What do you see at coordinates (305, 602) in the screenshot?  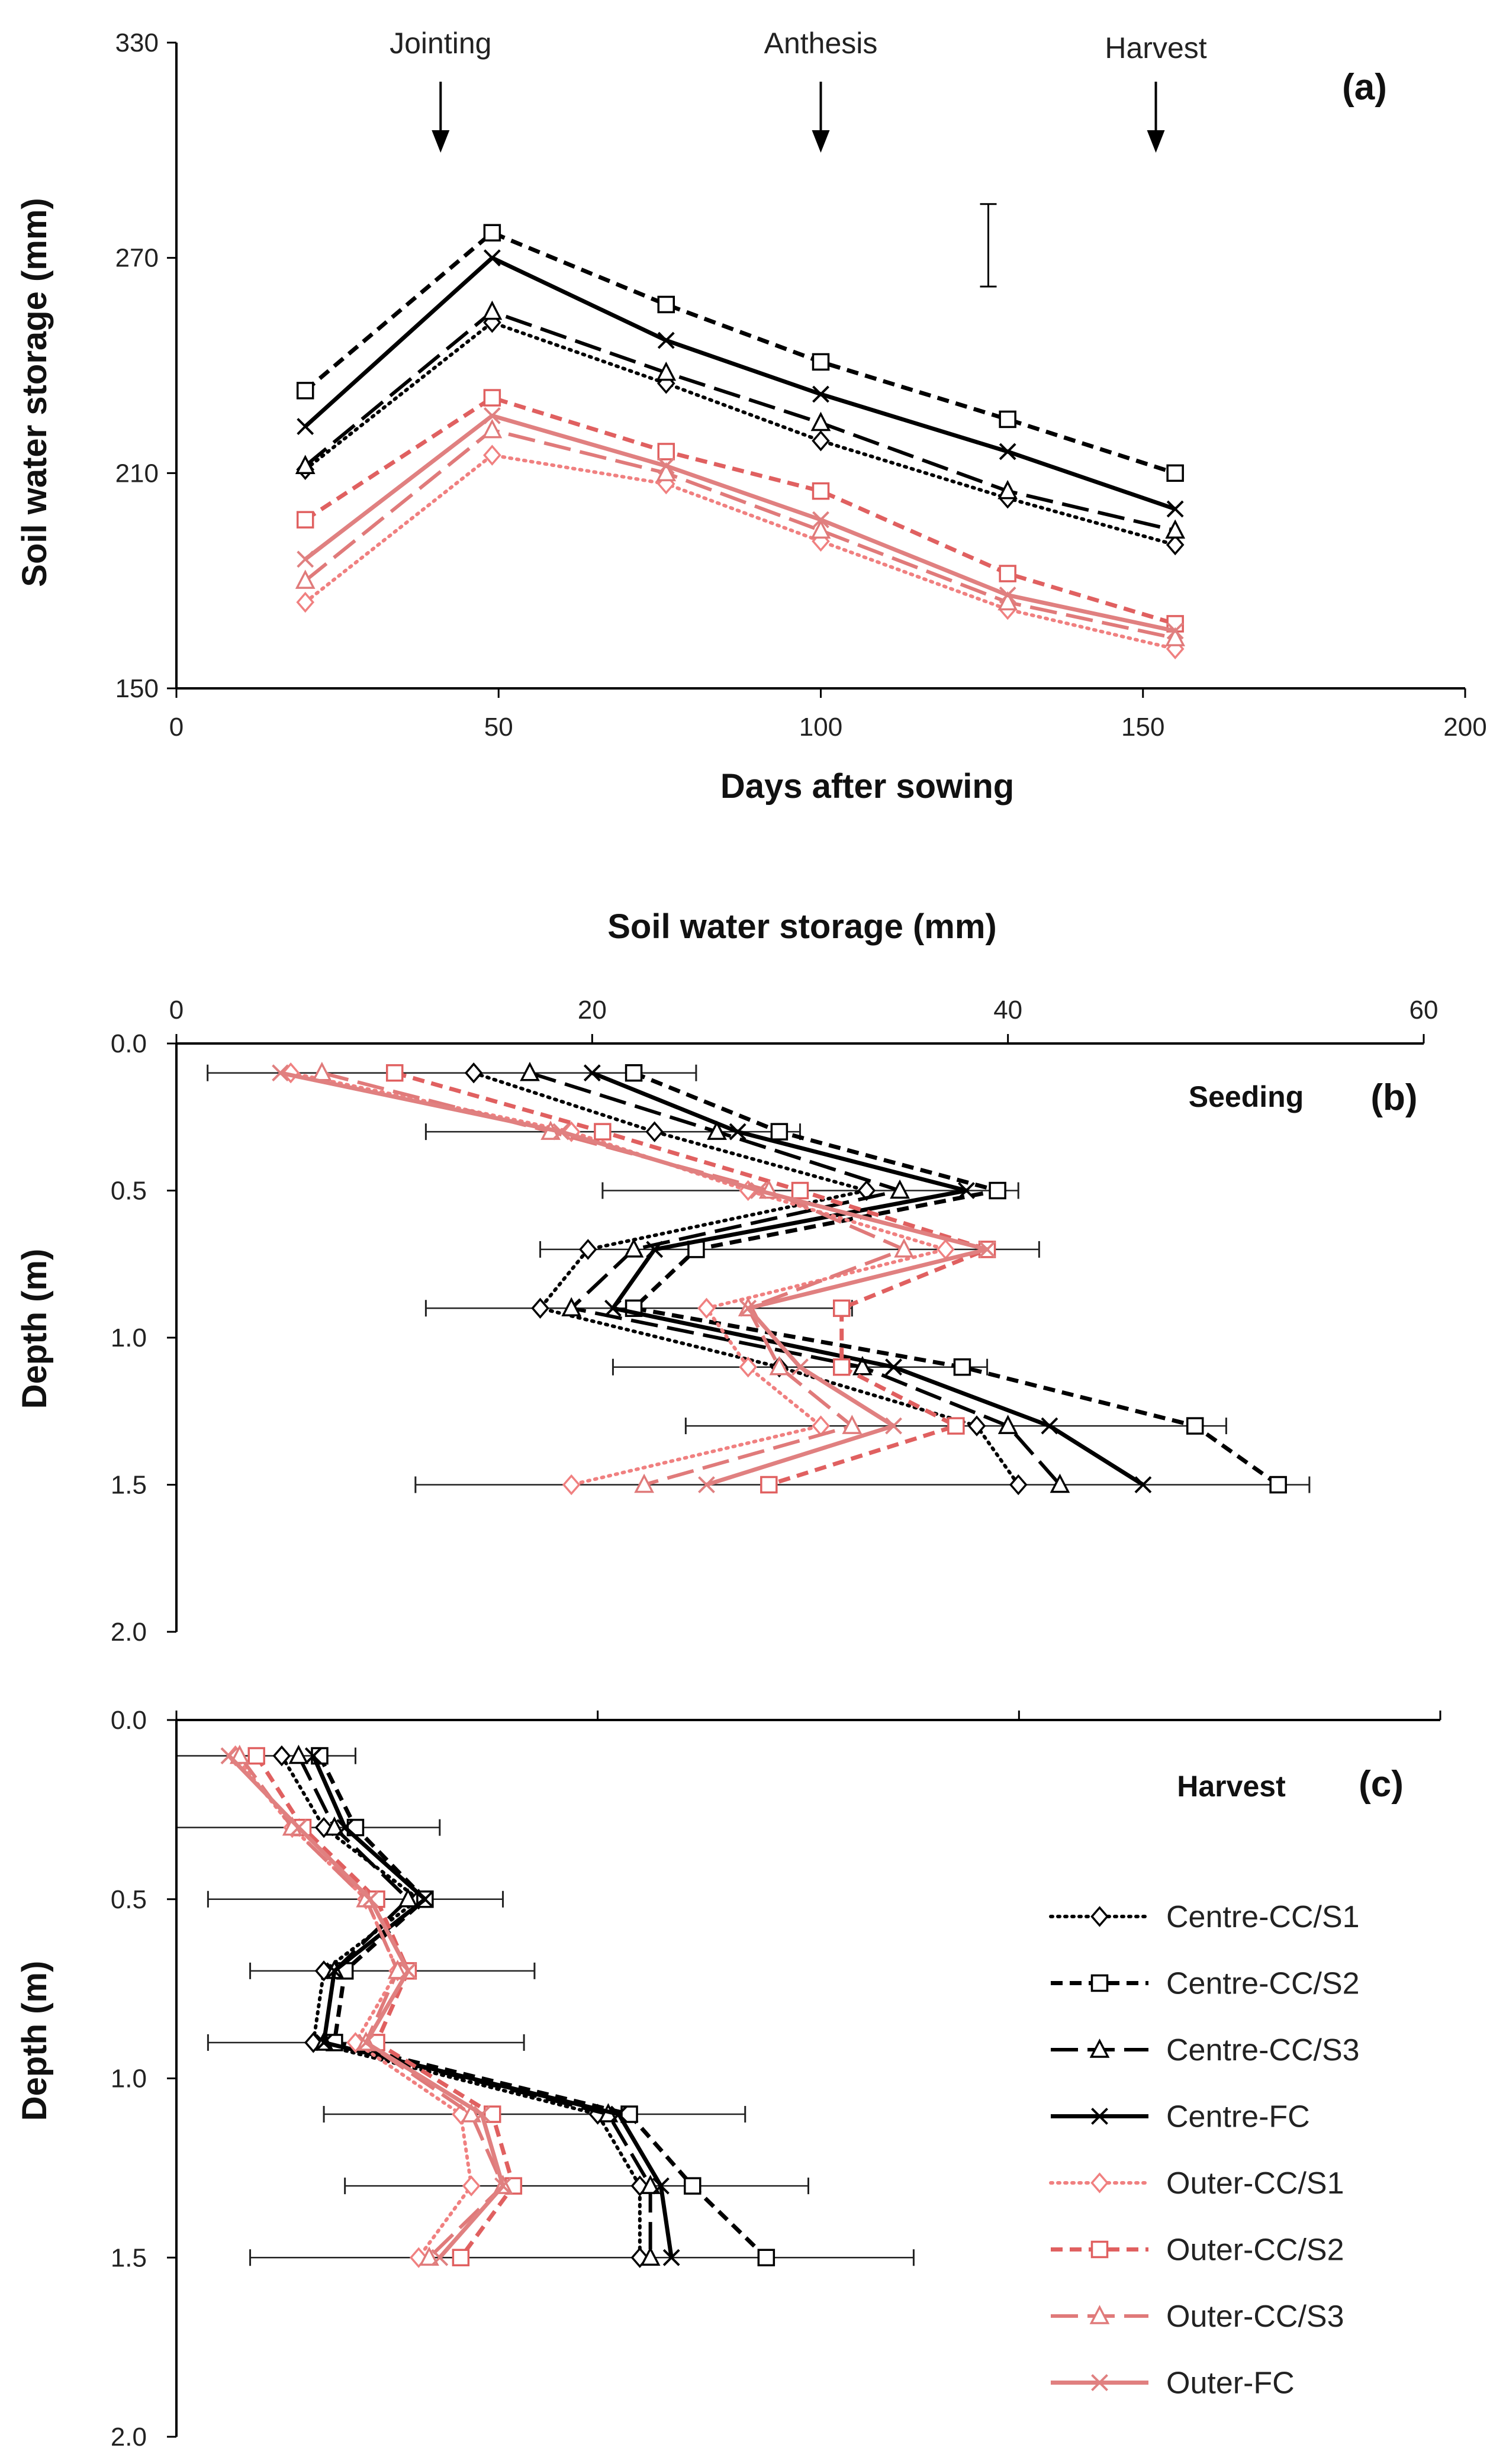 I see `panel-a-point-outer-cc-s1` at bounding box center [305, 602].